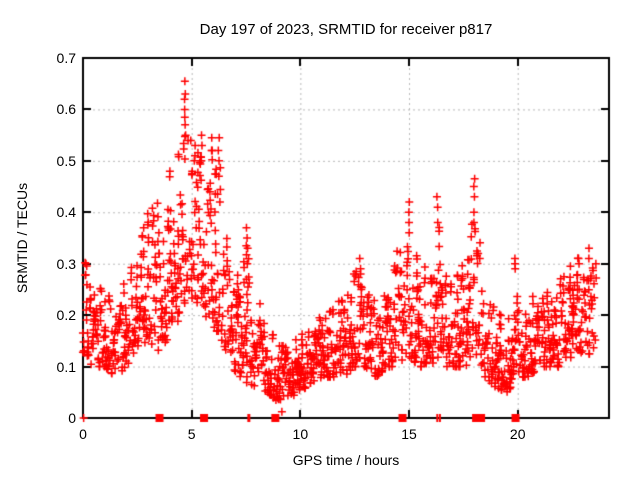 This screenshot has height=480, width=640. What do you see at coordinates (517, 434) in the screenshot?
I see `x-tick-label: 20` at bounding box center [517, 434].